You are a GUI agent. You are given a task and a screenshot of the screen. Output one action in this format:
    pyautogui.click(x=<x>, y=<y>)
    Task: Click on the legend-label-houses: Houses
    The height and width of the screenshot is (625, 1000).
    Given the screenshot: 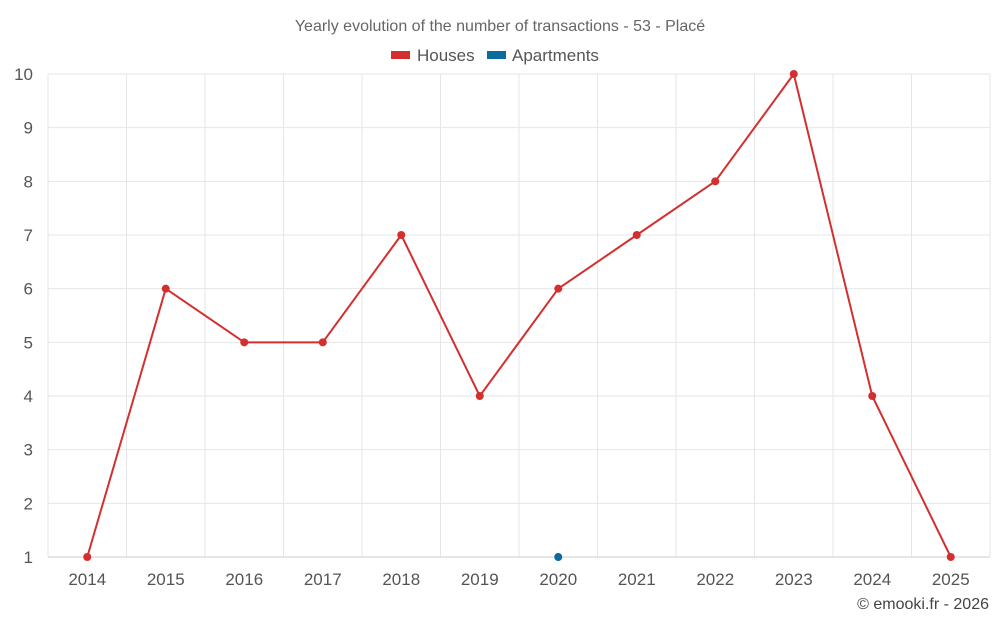 What is the action you would take?
    pyautogui.click(x=446, y=55)
    